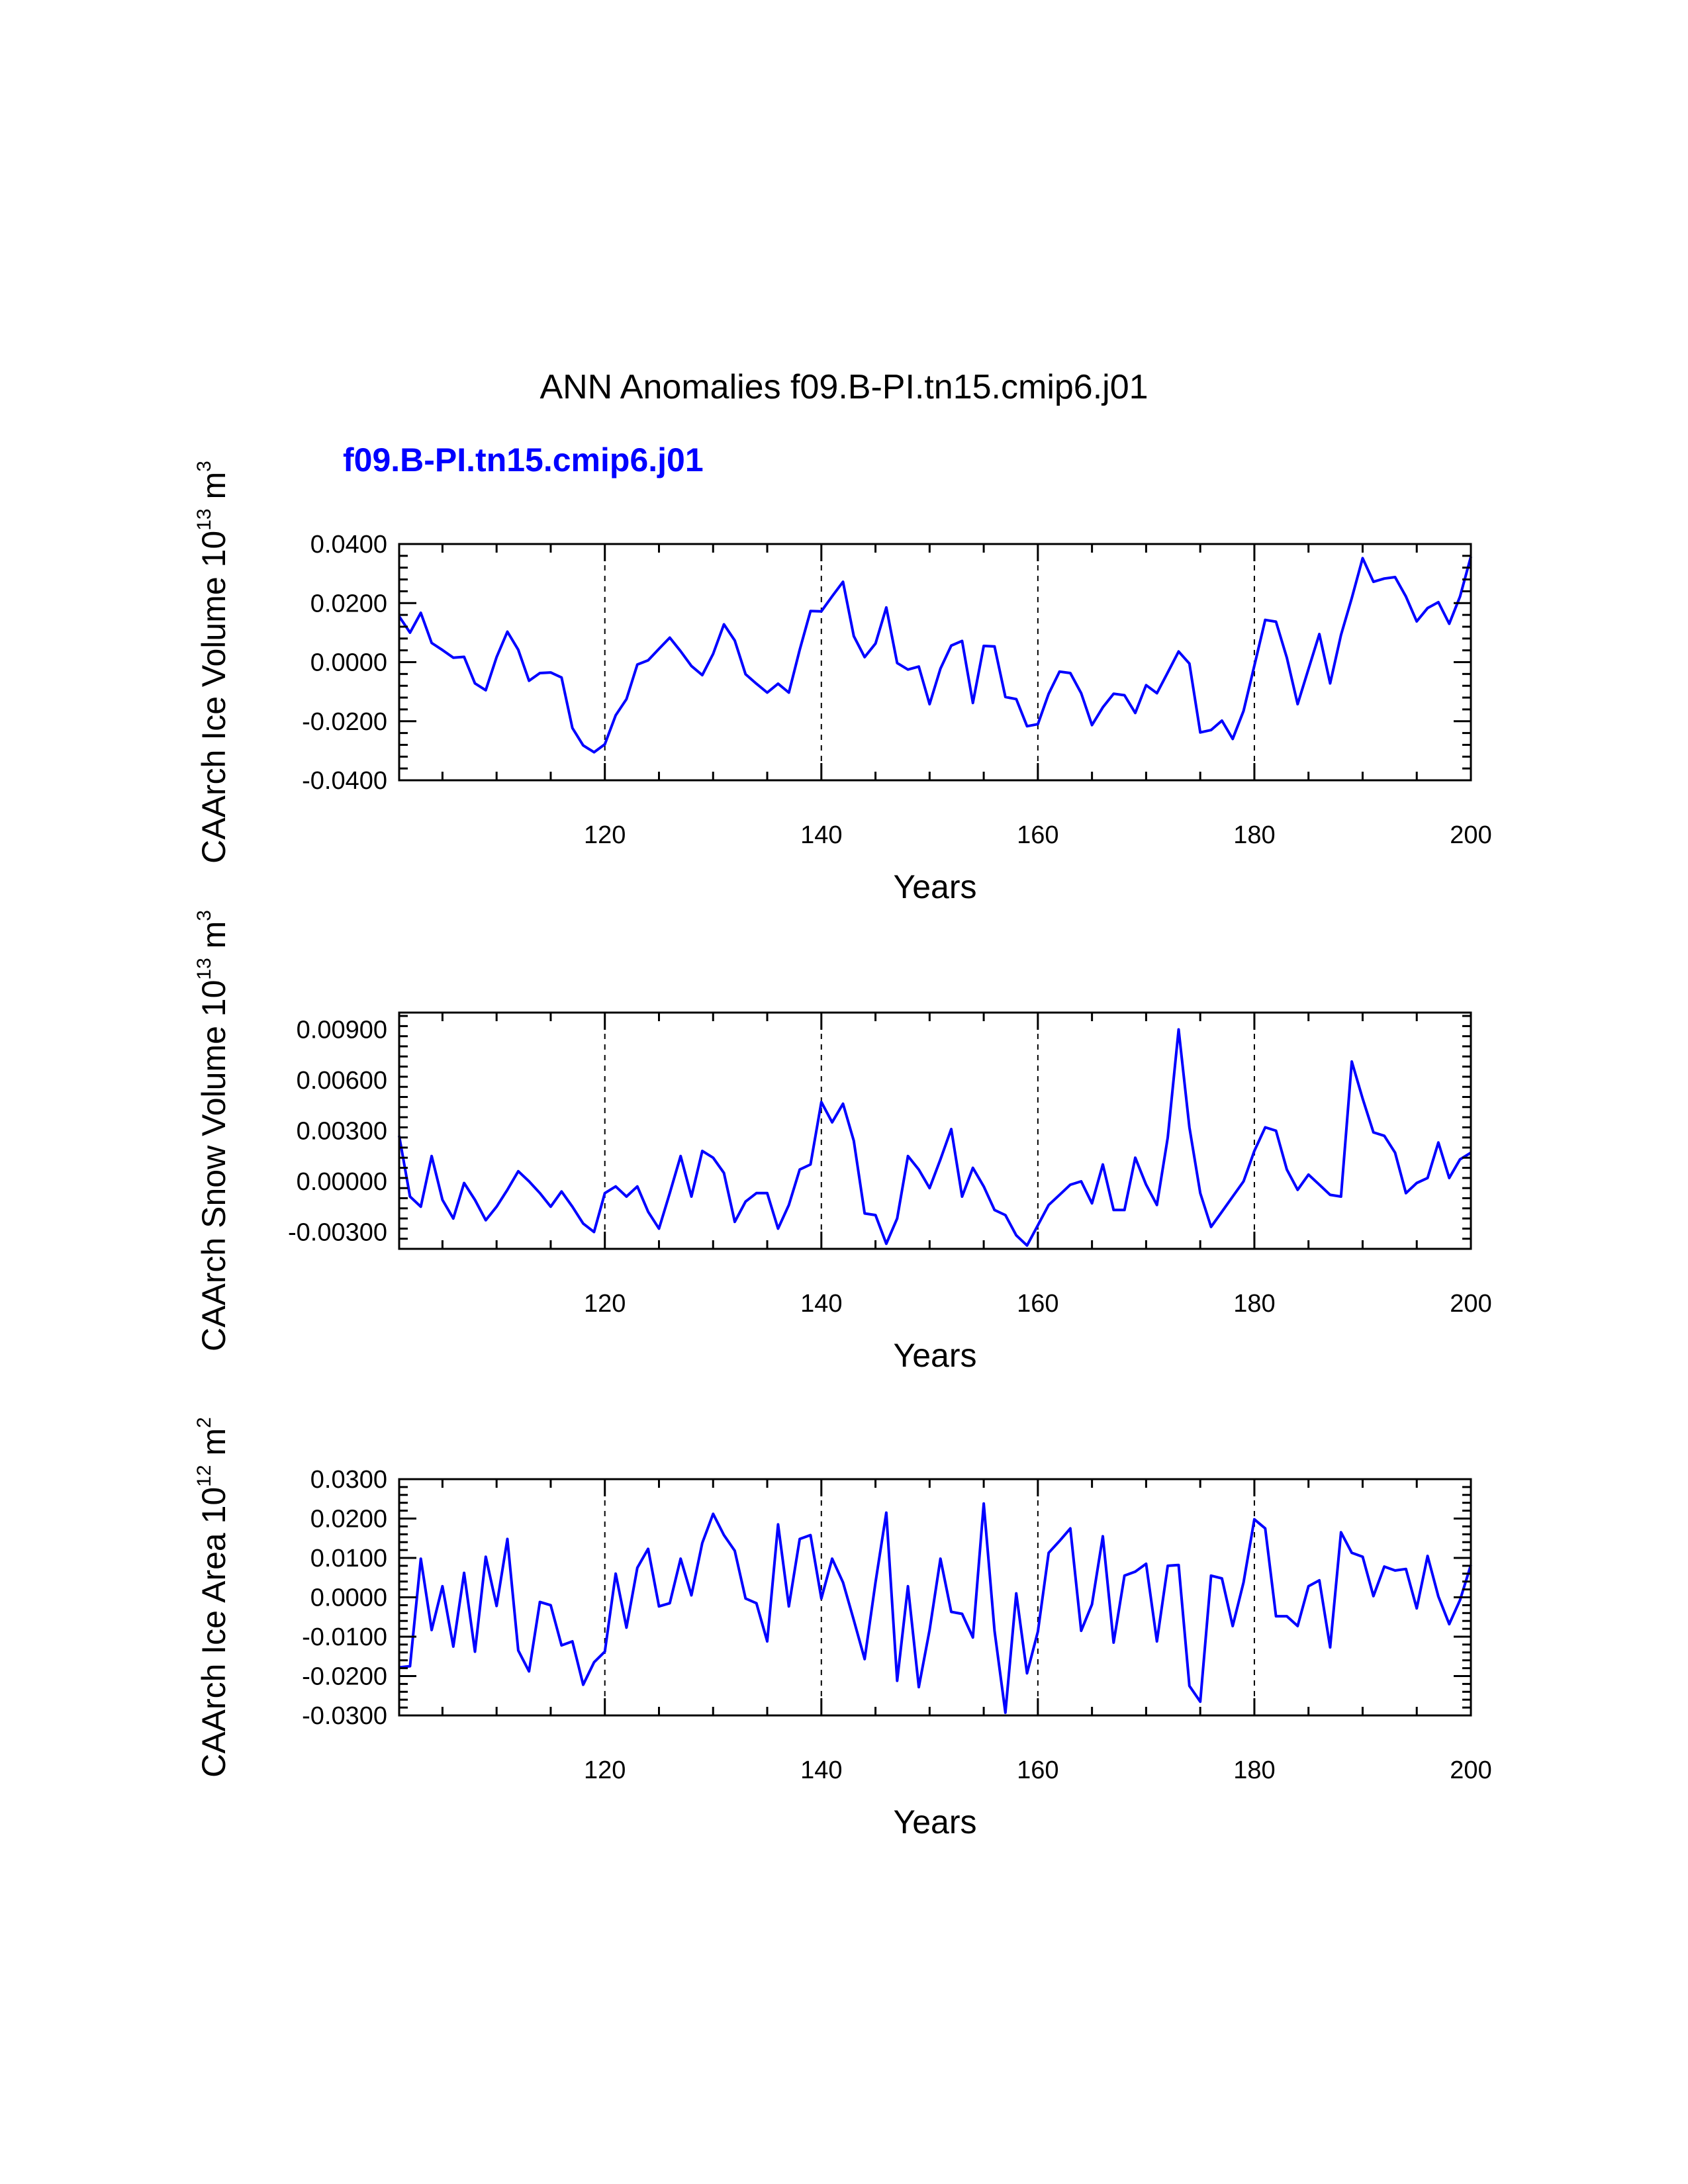 Image resolution: width=1688 pixels, height=2184 pixels. What do you see at coordinates (348, 1558) in the screenshot?
I see `y-tick-label: 0.0100` at bounding box center [348, 1558].